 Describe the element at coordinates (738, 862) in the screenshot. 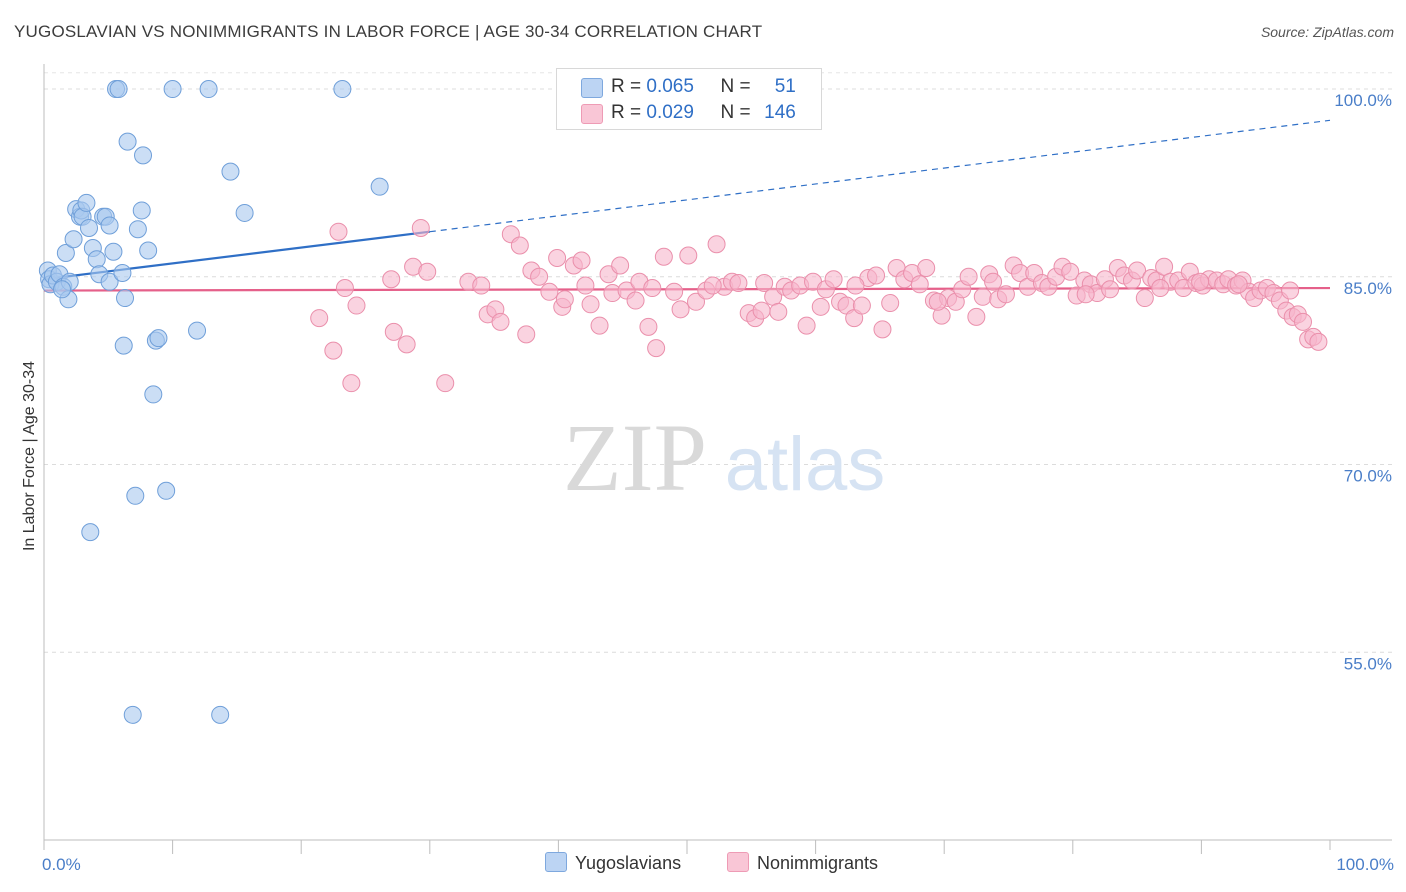

I see `bottom-legend-swatch-nonimmigrants` at that location.